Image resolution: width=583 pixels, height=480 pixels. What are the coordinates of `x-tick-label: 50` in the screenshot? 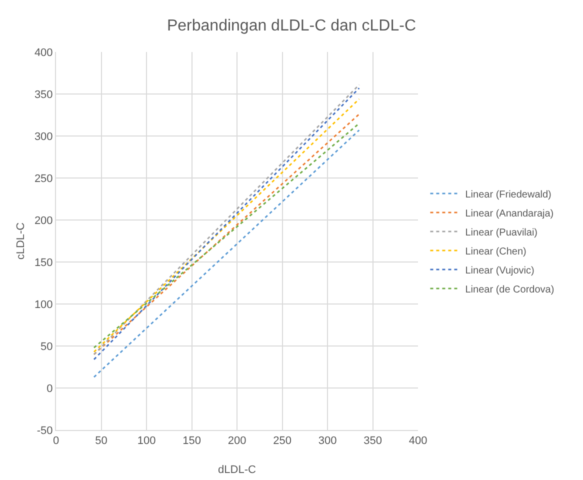 It's located at (101, 441).